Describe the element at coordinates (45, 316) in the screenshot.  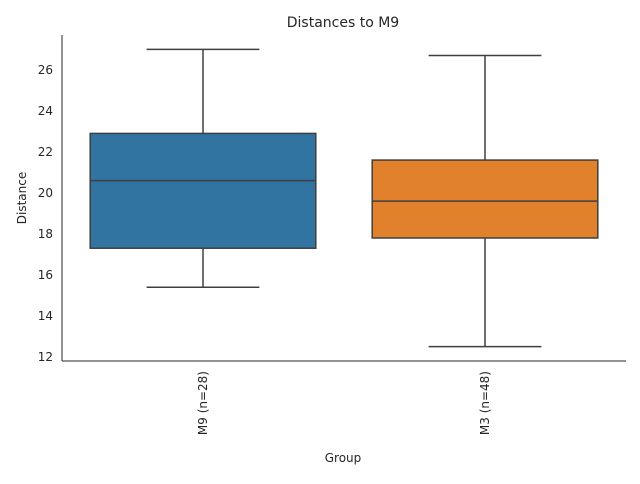
I see `y-tick-label: 14` at that location.